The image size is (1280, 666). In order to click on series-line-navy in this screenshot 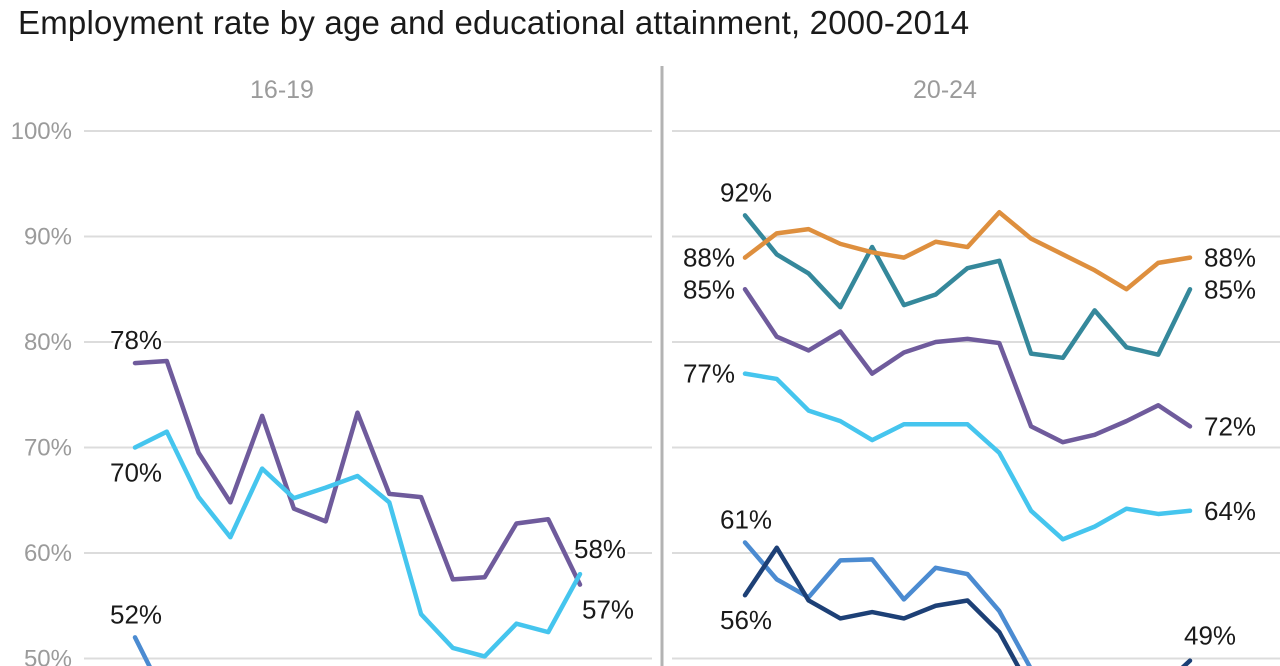, I will do `click(967, 605)`.